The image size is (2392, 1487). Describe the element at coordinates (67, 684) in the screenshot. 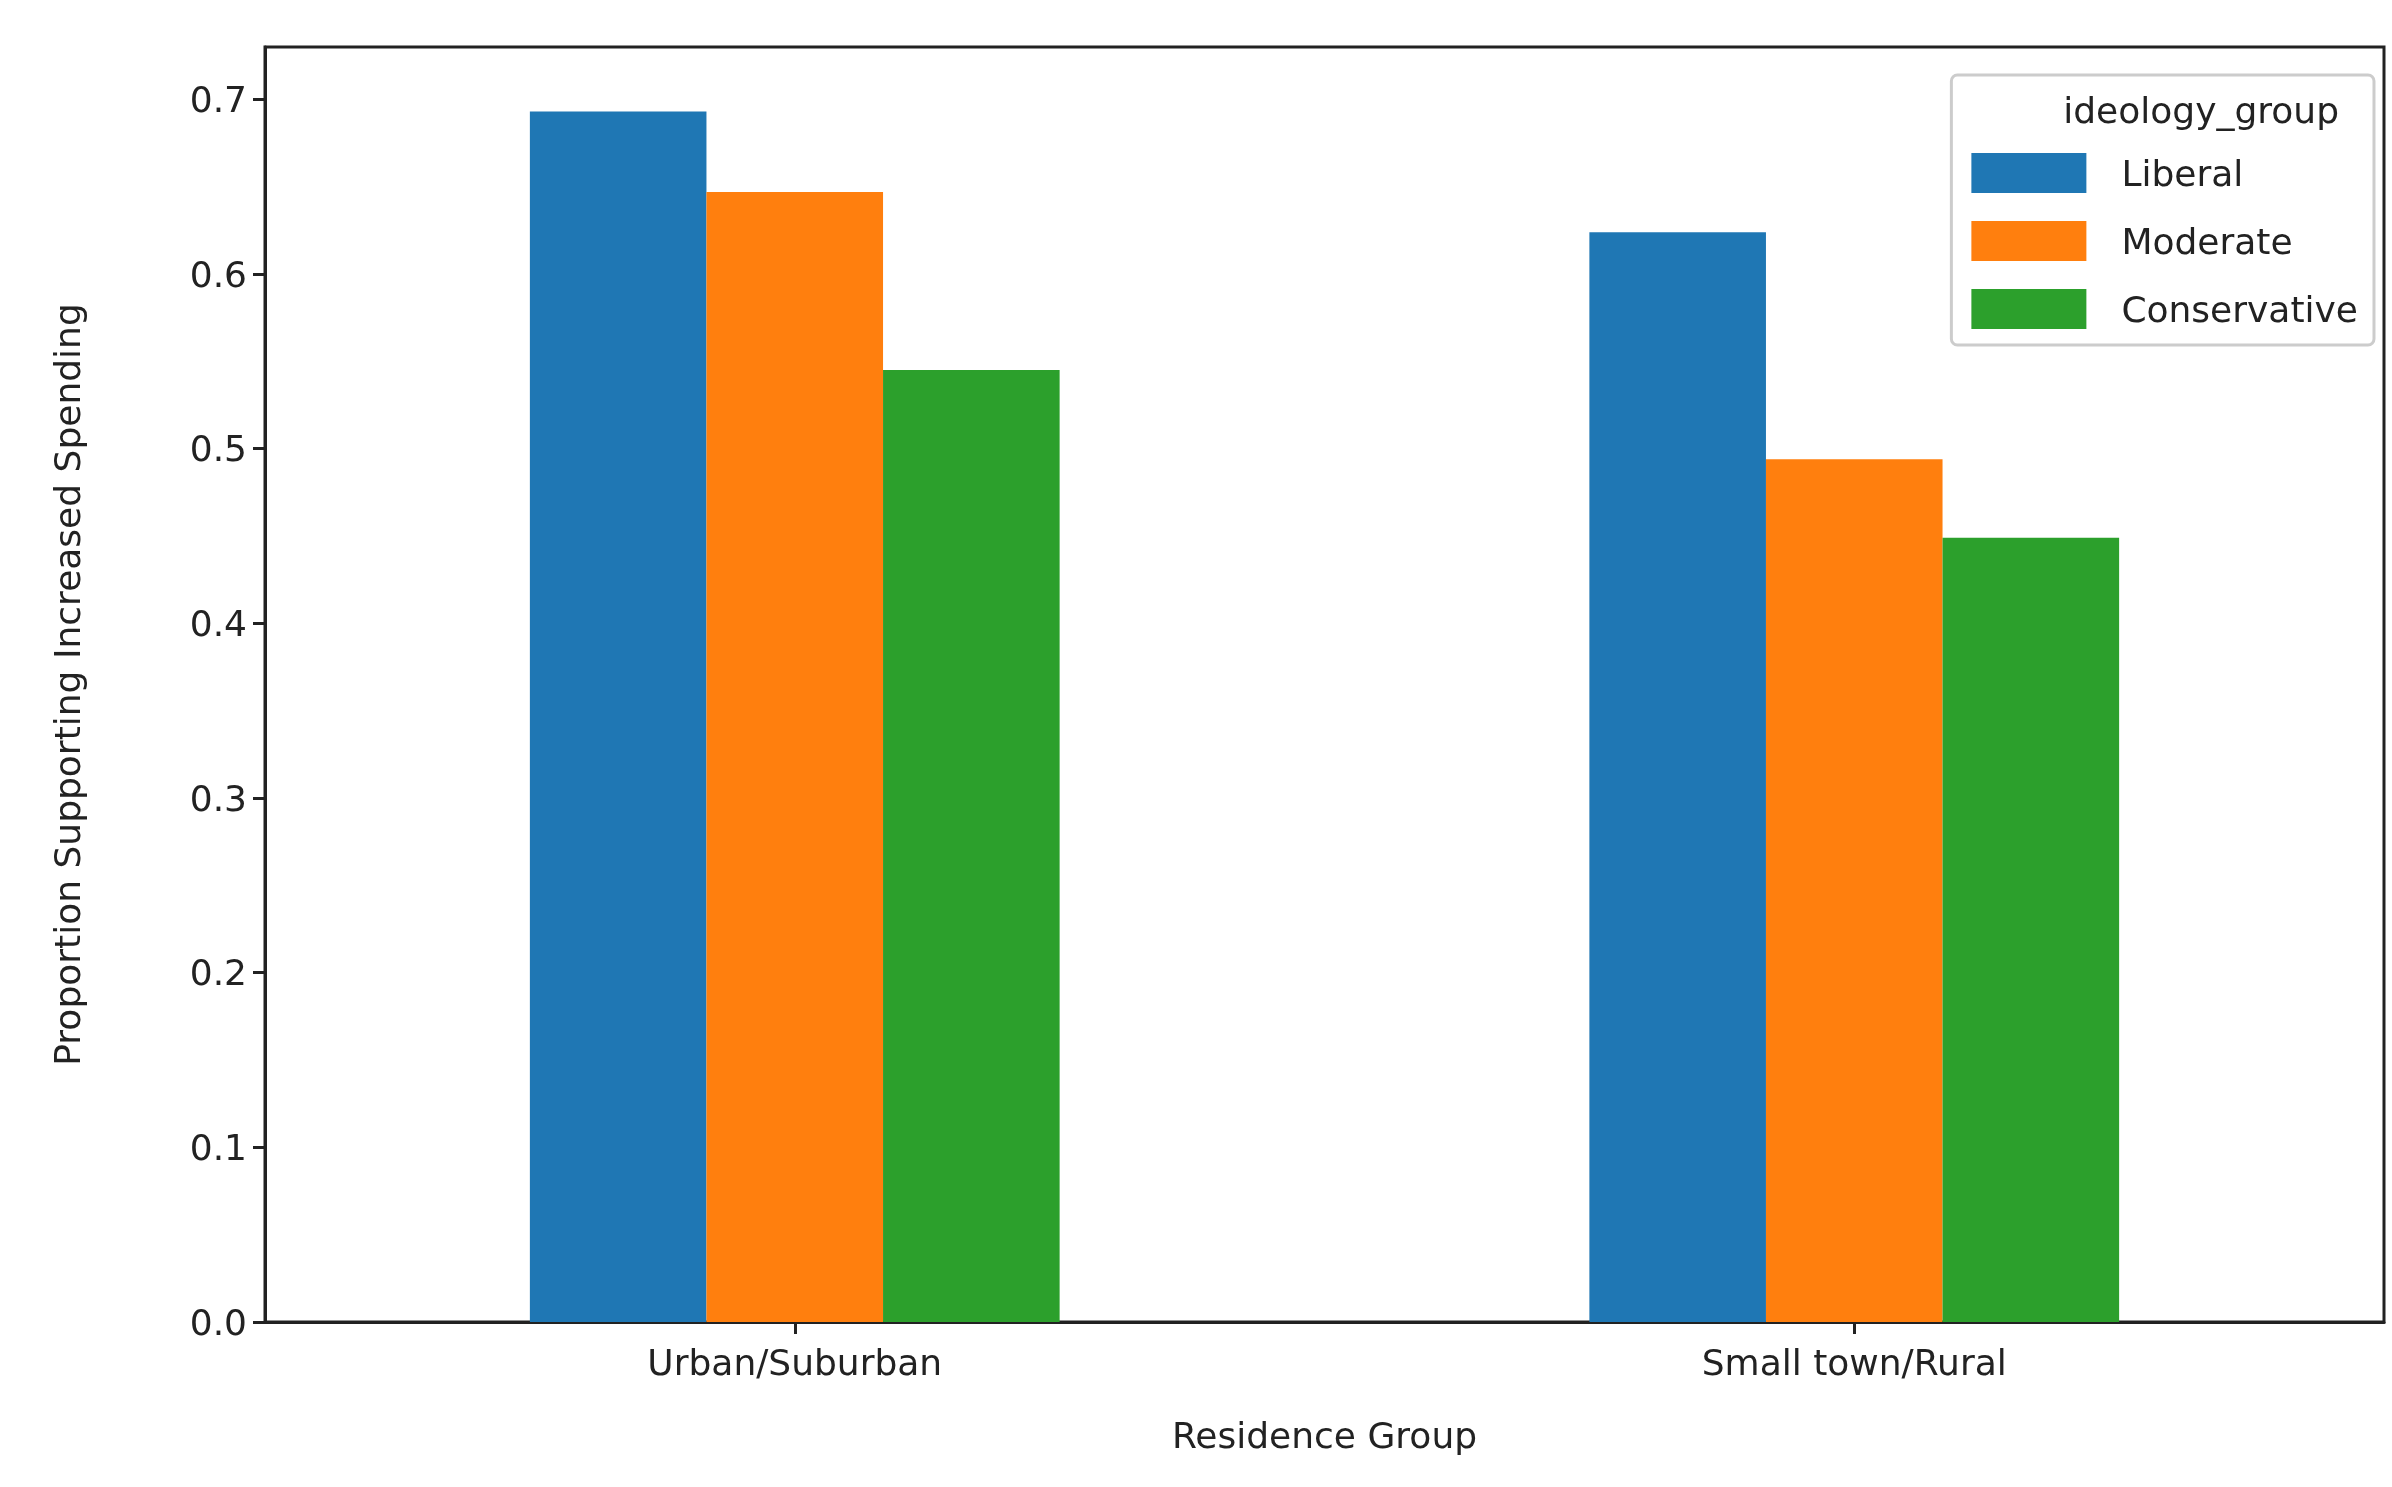

I see `y-axis-title: Proportion Supporting Increased Spending` at that location.